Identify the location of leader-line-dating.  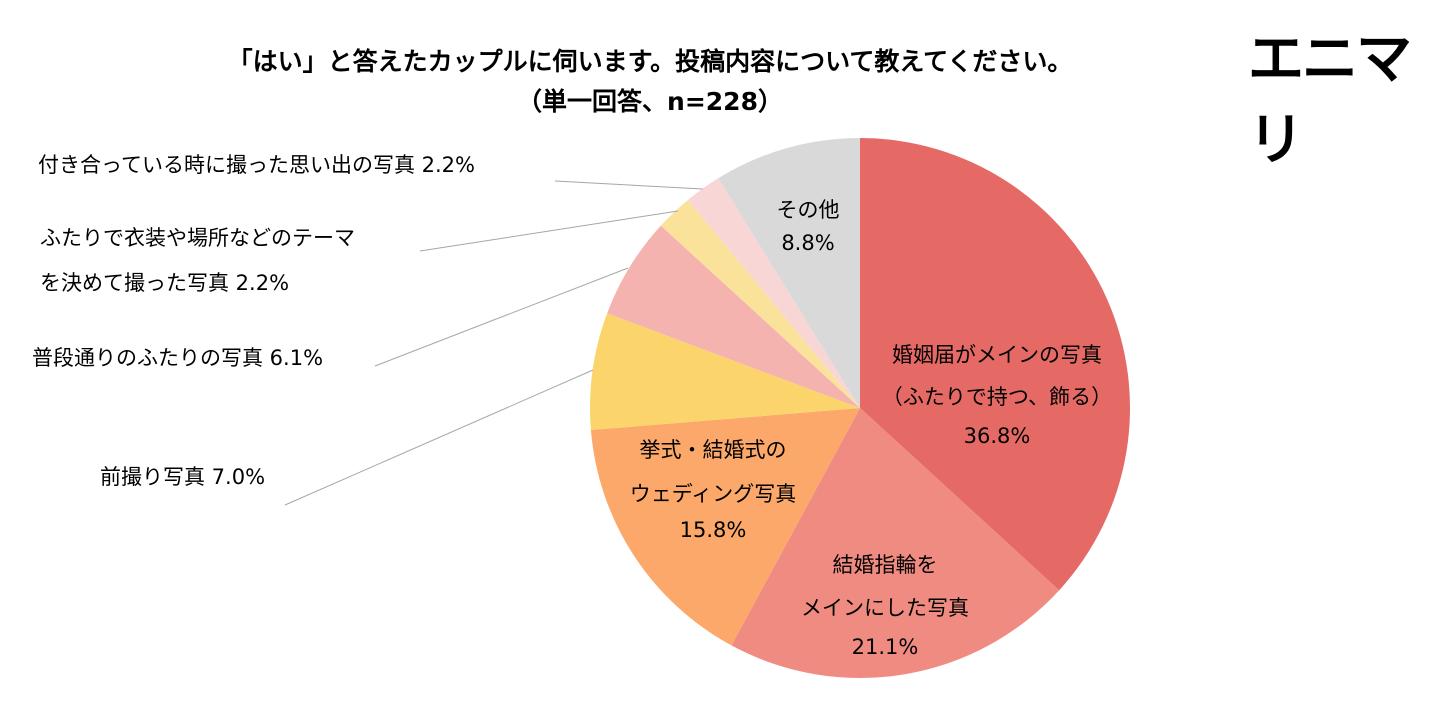
(629, 185).